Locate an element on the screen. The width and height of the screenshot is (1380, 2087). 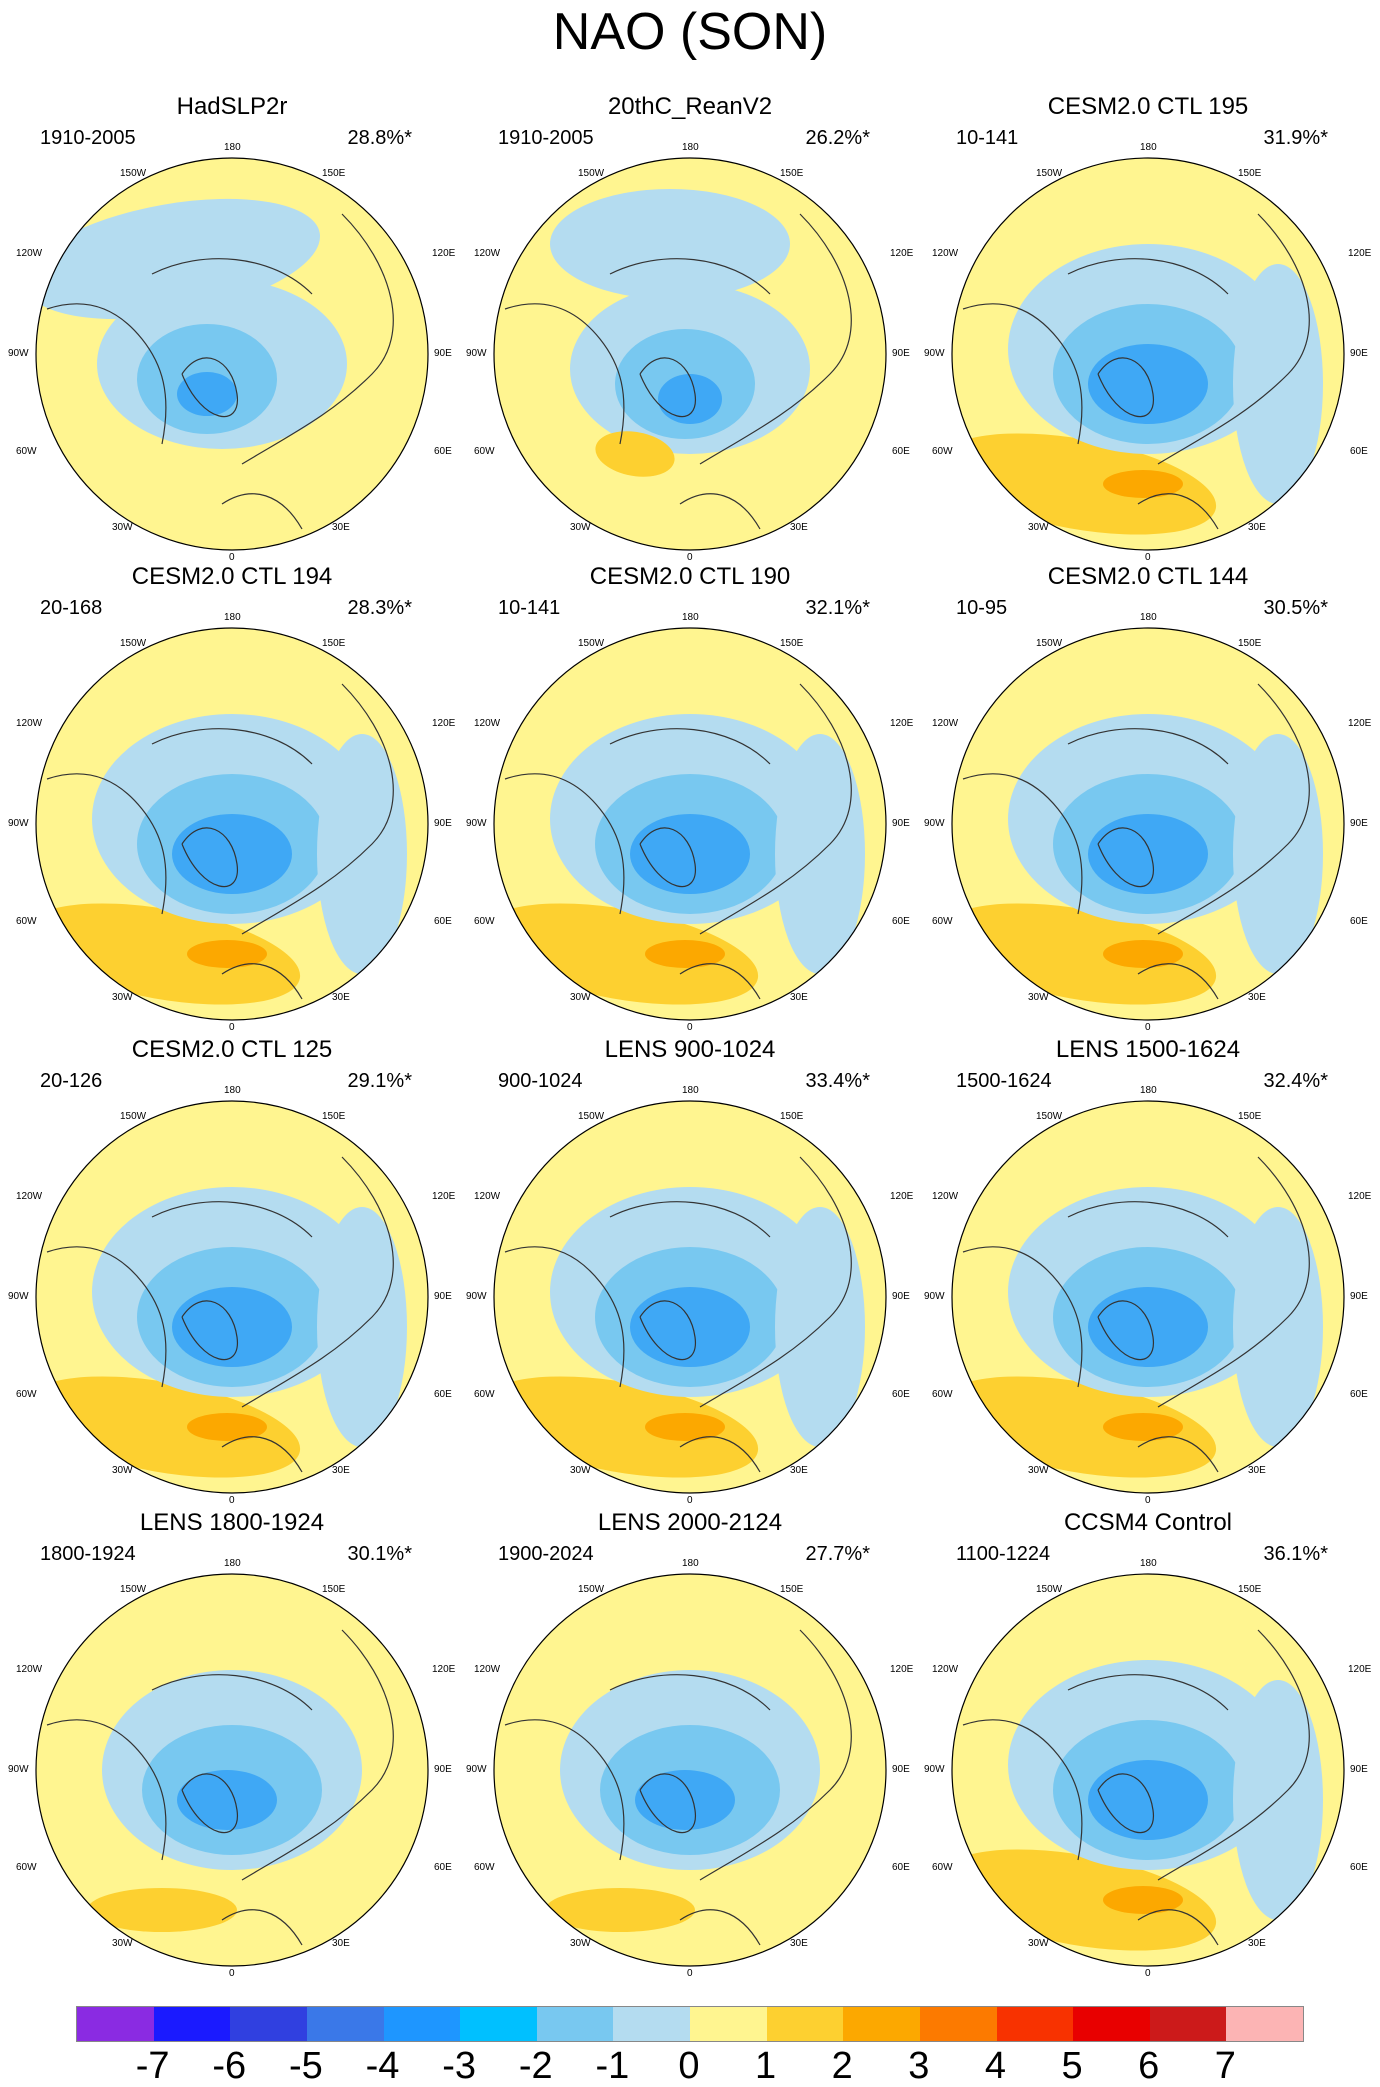
colorbar-label: -5 is located at coordinates (305, 2066).